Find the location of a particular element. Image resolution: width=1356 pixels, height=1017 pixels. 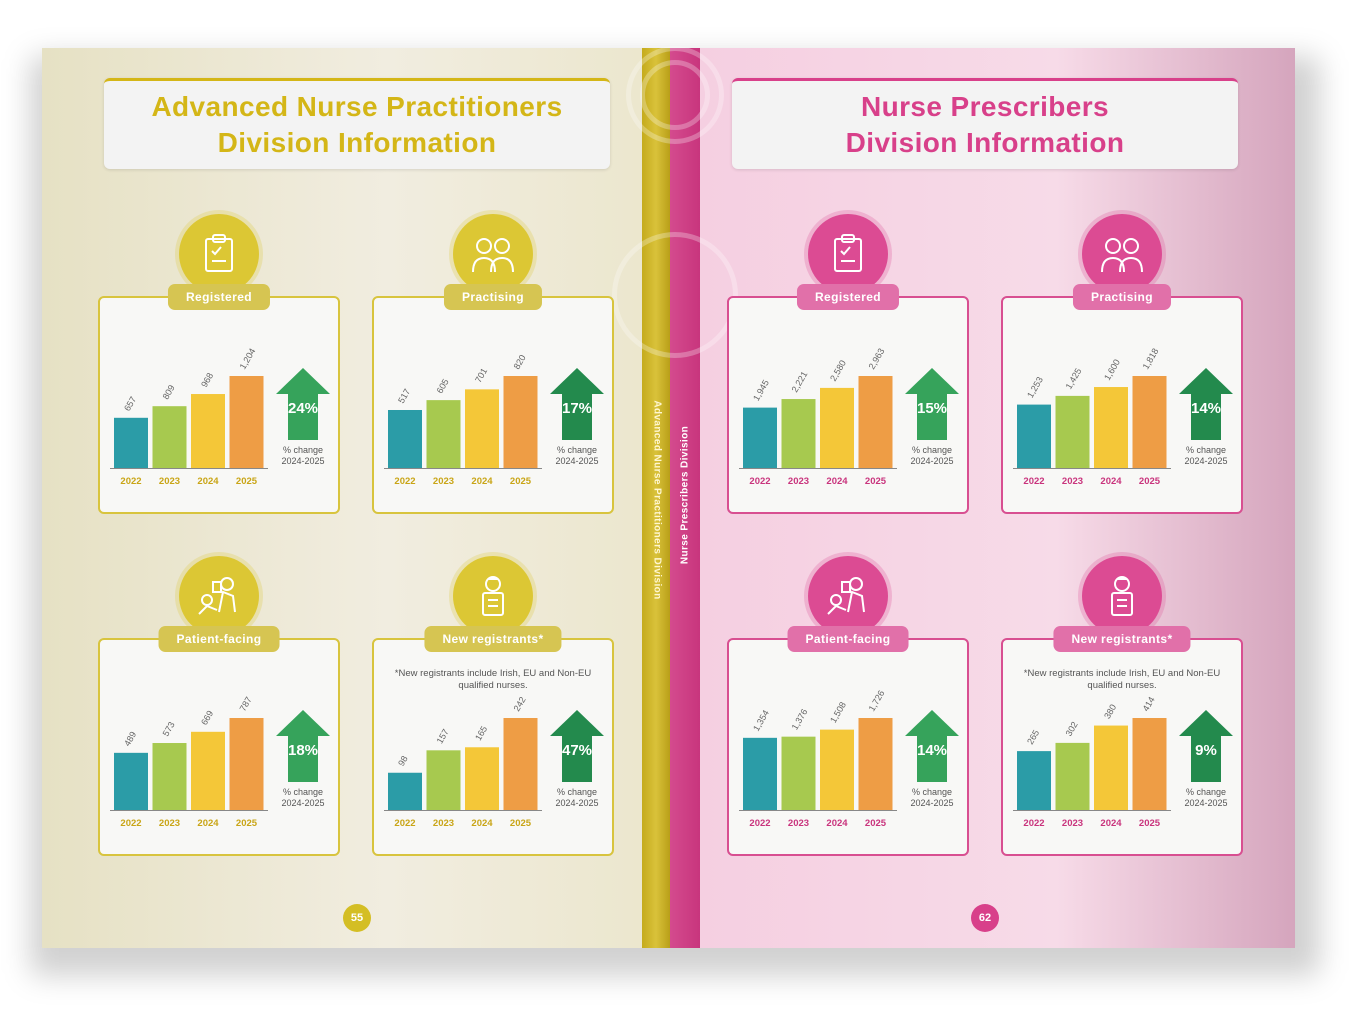

chart-label: Practising is located at coordinates (1122, 297).